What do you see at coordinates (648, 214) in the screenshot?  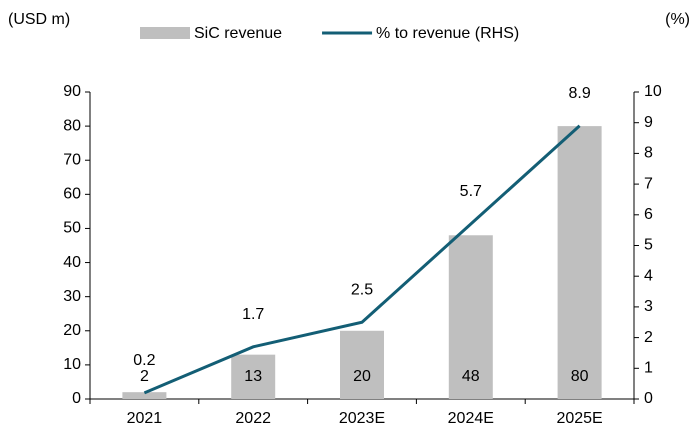 I see `y2-tick-label: 6` at bounding box center [648, 214].